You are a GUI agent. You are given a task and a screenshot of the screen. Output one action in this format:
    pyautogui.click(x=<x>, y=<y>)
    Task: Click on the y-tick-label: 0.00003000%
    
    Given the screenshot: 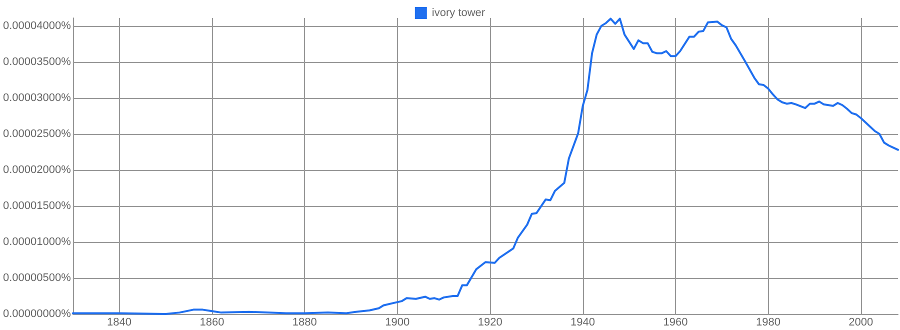 What is the action you would take?
    pyautogui.click(x=37, y=98)
    